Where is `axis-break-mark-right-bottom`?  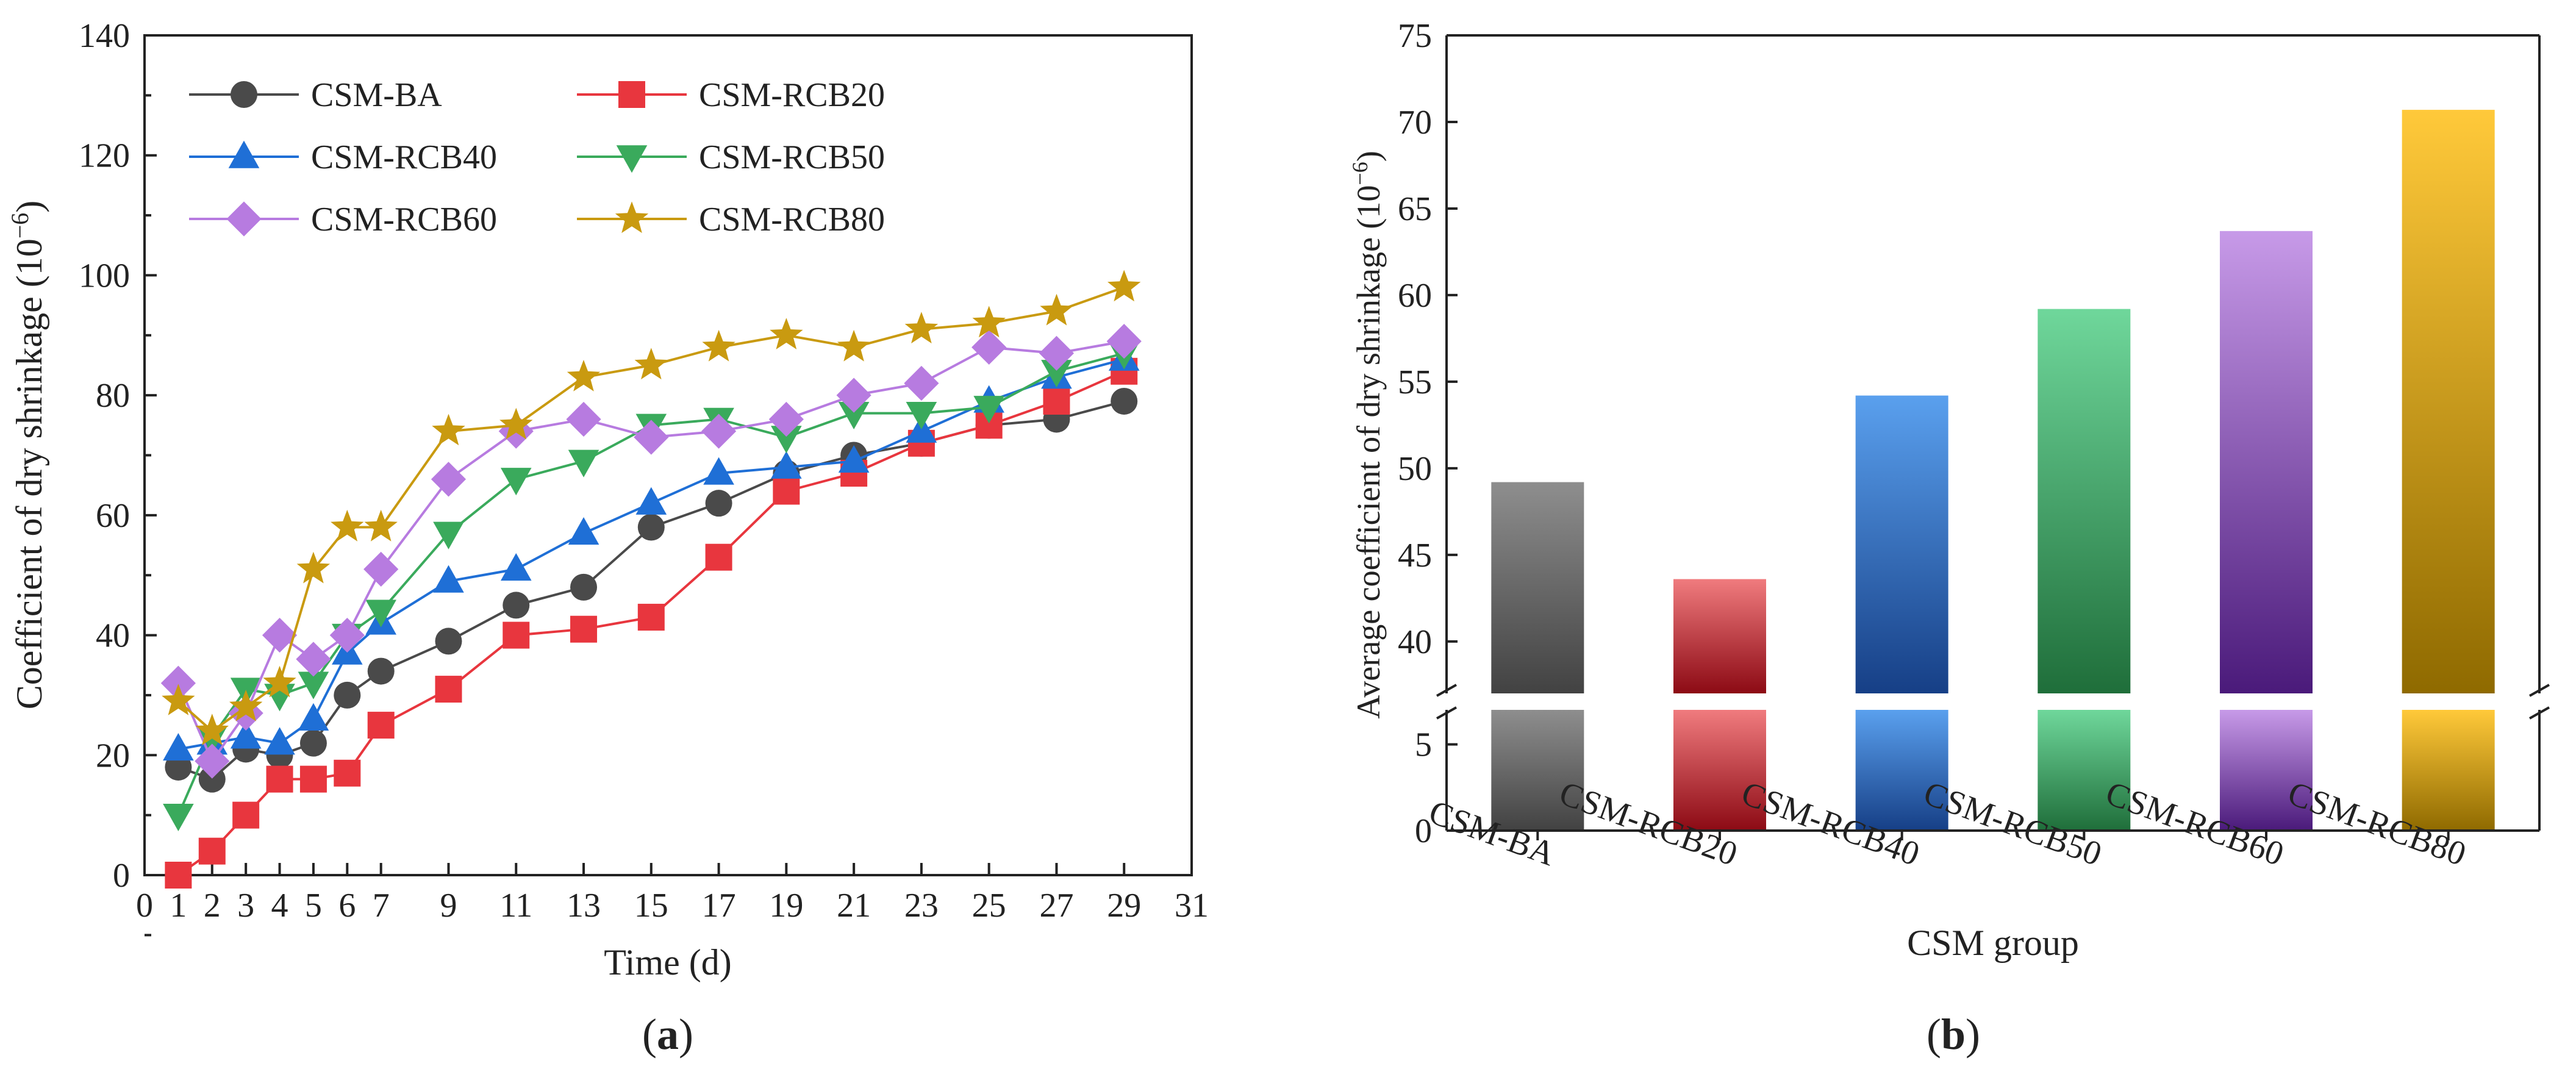
axis-break-mark-right-bottom is located at coordinates (2539, 713).